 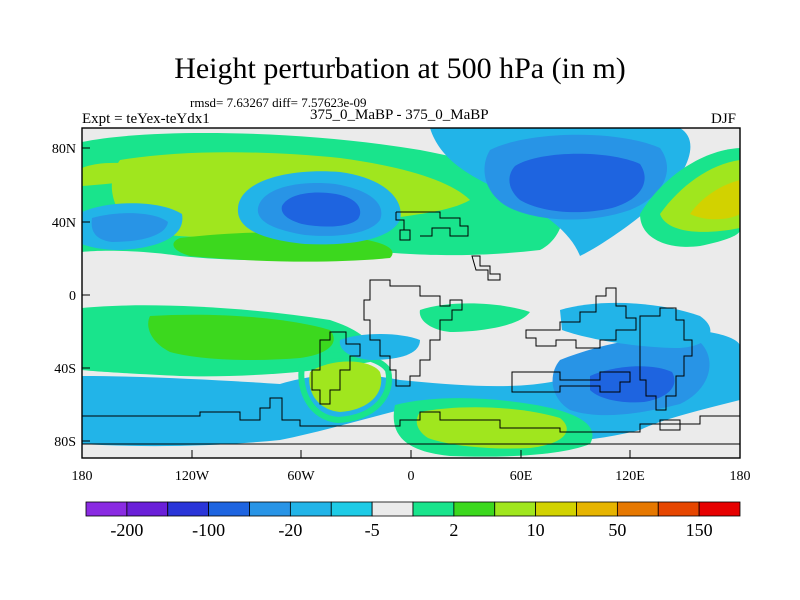 What do you see at coordinates (632, 384) in the screenshot?
I see `contour-south-blue-core` at bounding box center [632, 384].